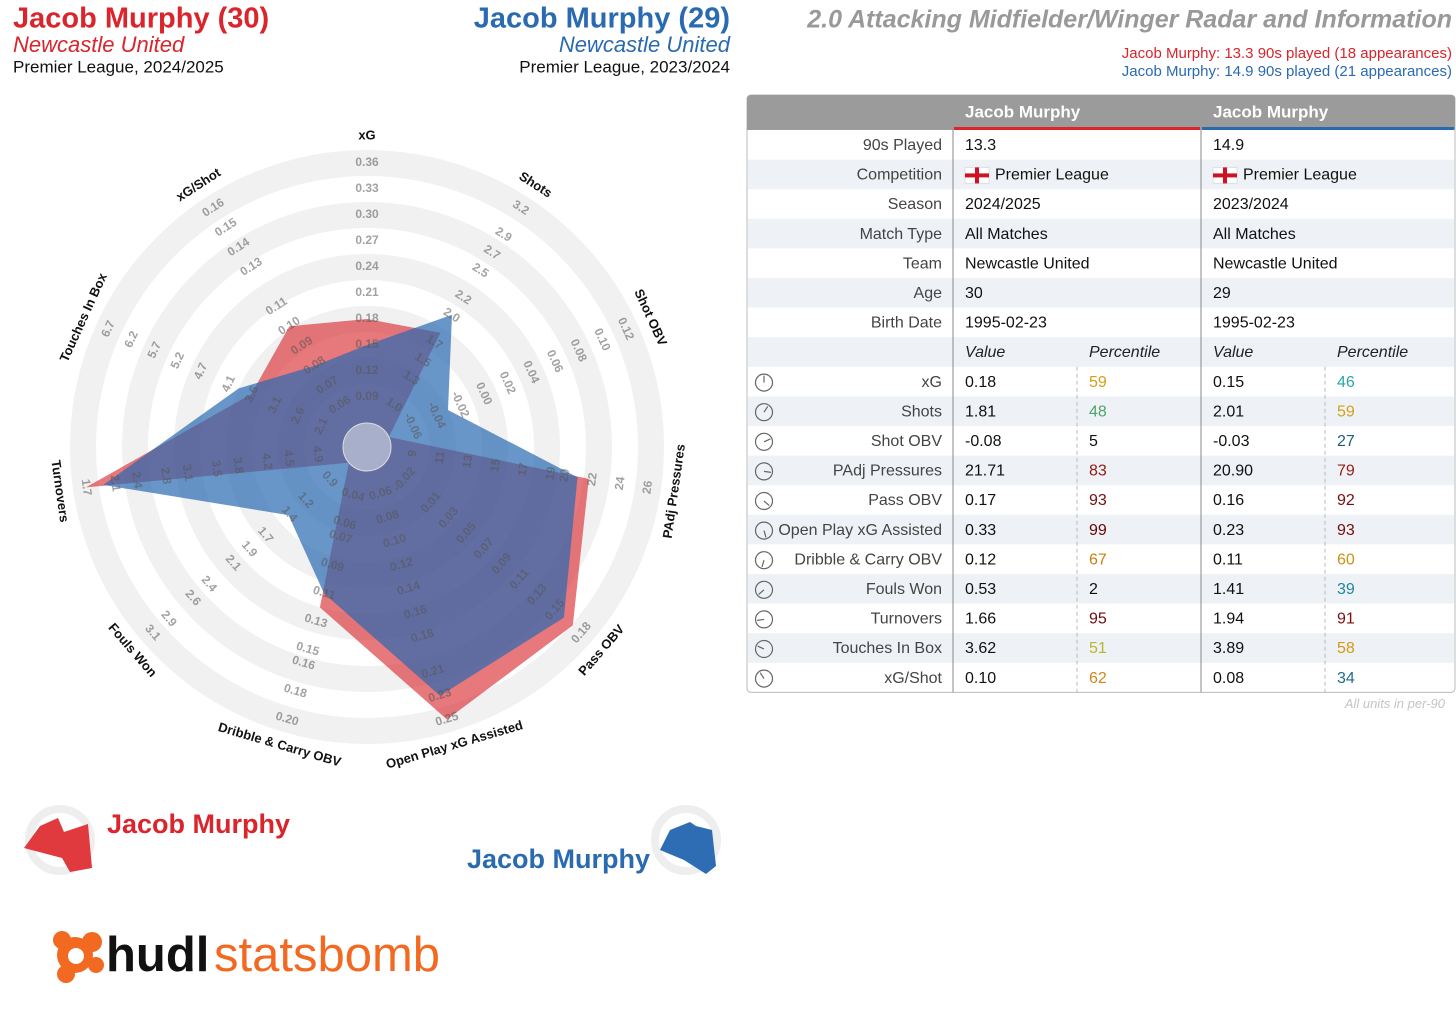 The image size is (1456, 1018). What do you see at coordinates (157, 955) in the screenshot?
I see `logo-text: hudl` at bounding box center [157, 955].